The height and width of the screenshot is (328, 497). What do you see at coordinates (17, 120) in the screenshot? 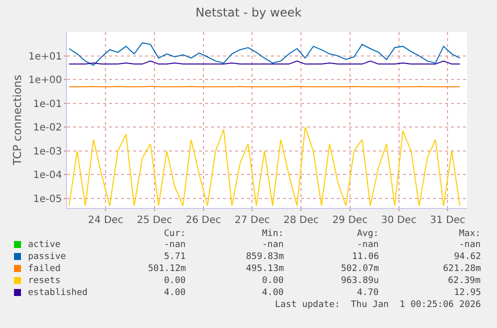
I see `y-axis-title: TCP connections` at bounding box center [17, 120].